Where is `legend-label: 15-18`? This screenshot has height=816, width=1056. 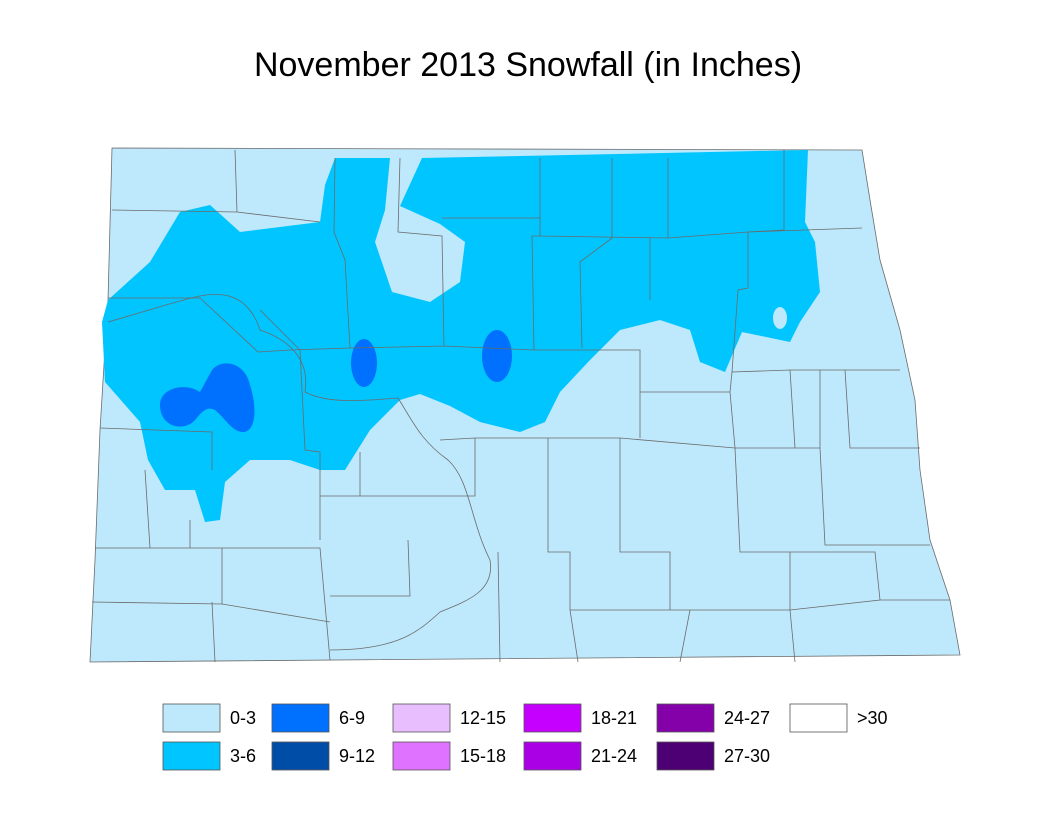
legend-label: 15-18 is located at coordinates (483, 756).